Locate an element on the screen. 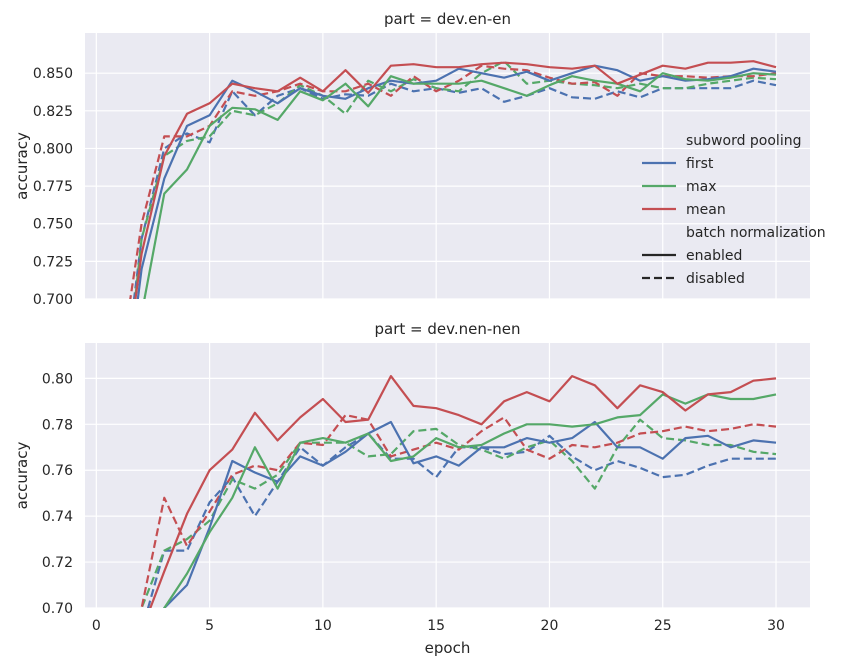 The image size is (850, 668). legend-label-mean: mean is located at coordinates (706, 210).